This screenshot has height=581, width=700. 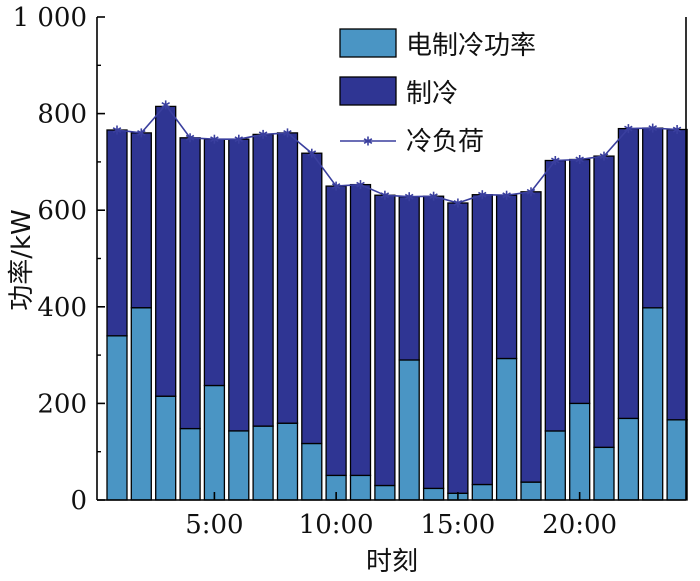 I want to click on legend-marker-cold-load, so click(x=368, y=141).